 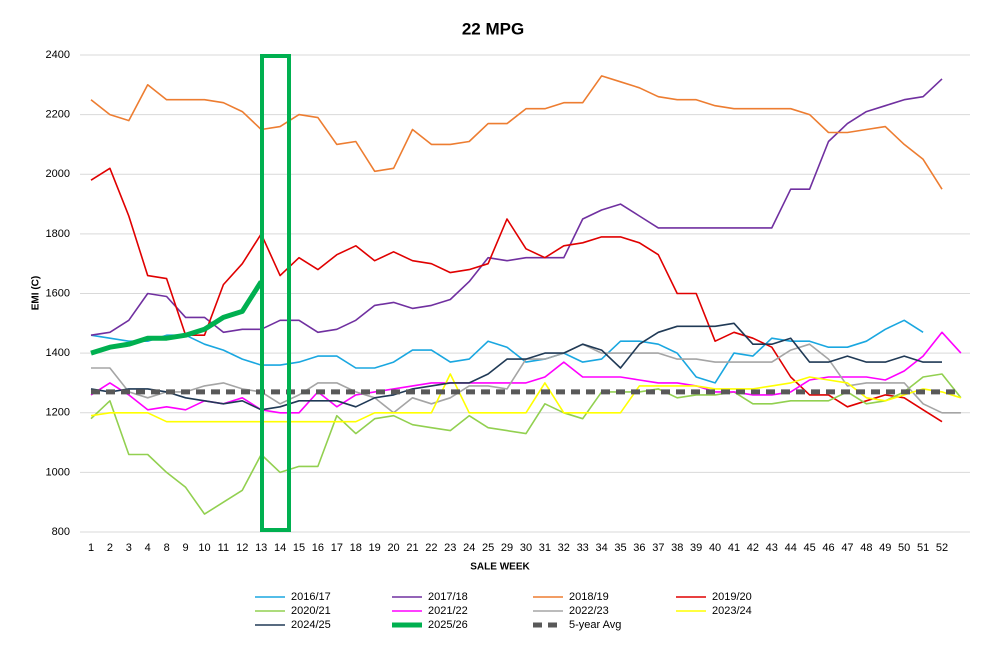 I want to click on x-tick-label: 41, so click(x=734, y=548).